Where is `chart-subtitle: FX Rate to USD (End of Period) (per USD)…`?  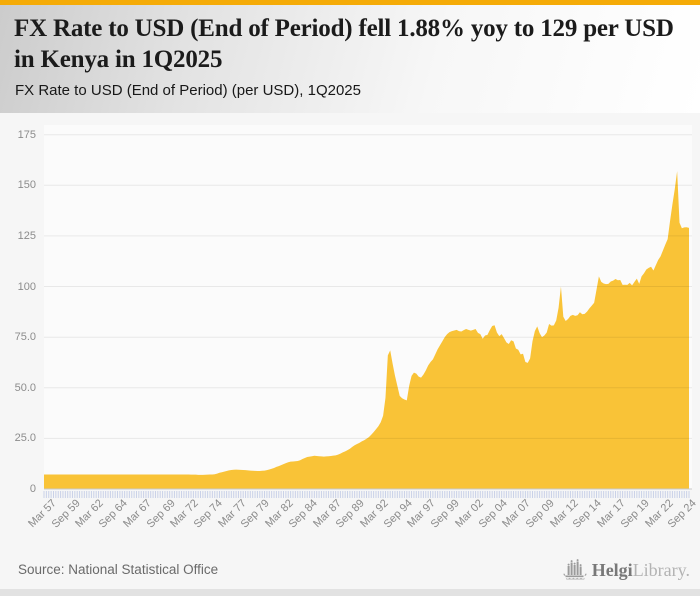
chart-subtitle: FX Rate to USD (End of Period) (per USD)… is located at coordinates (188, 90).